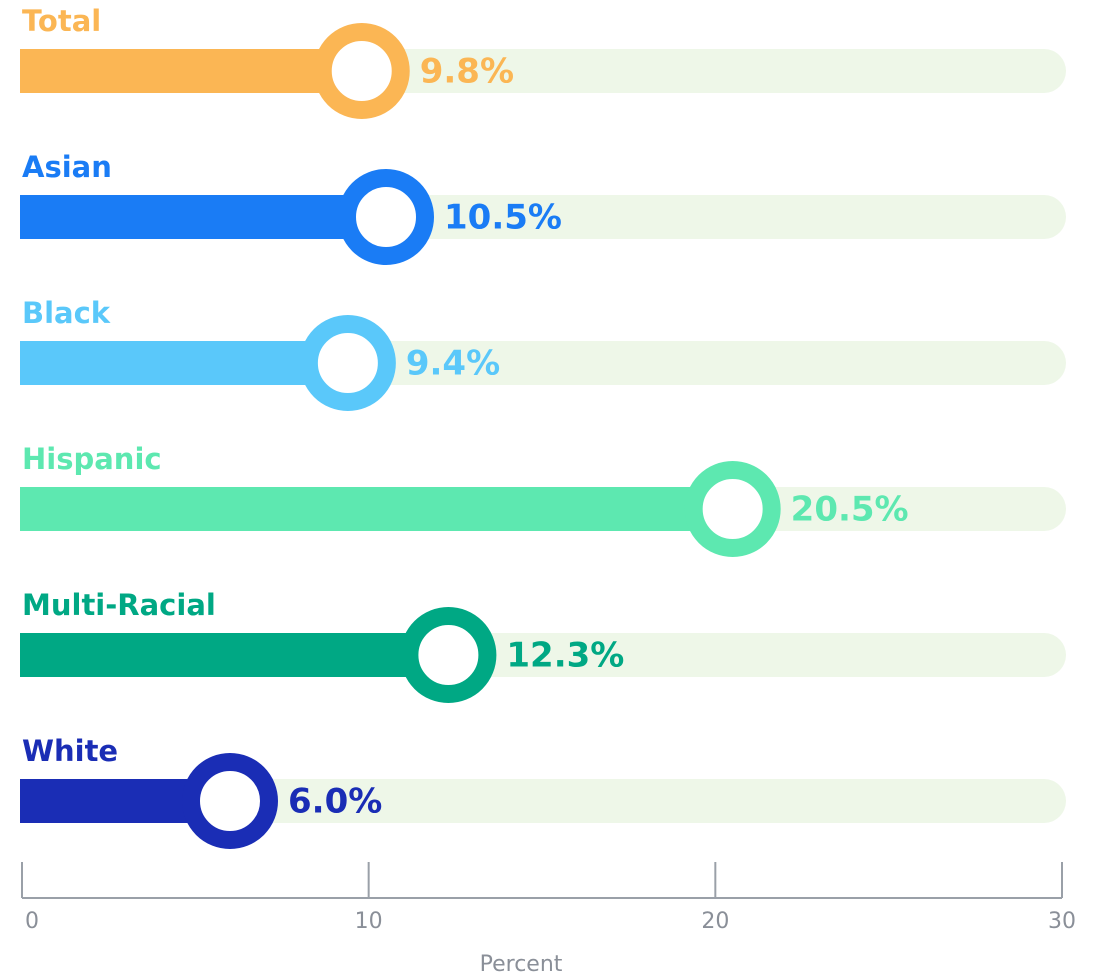 This screenshot has width=1099, height=980. What do you see at coordinates (467, 72) in the screenshot?
I see `value-label: 9.8%` at bounding box center [467, 72].